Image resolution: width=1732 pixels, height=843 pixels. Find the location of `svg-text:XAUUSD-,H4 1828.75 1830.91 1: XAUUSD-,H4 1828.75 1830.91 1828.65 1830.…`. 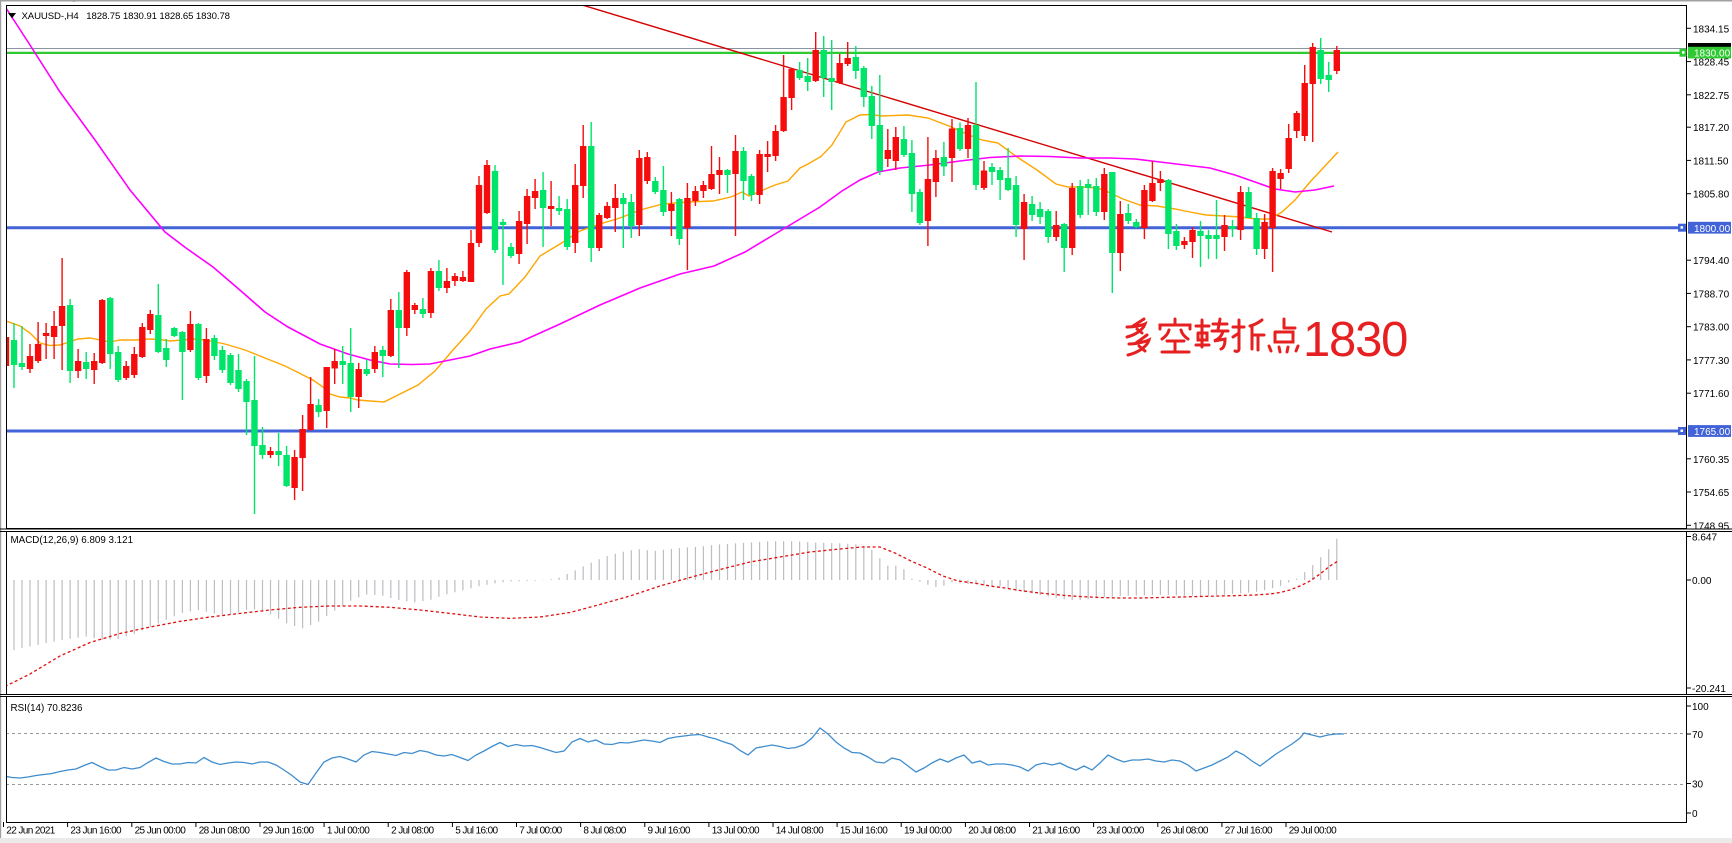

svg-text:XAUUSD-,H4 1828.75 1830.91 1: XAUUSD-,H4 1828.75 1830.91 1828.65 1830.… is located at coordinates (126, 16).